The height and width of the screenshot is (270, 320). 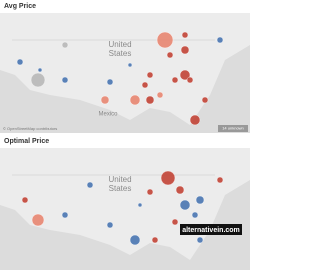 I want to click on watermark: alternativein.com, so click(x=211, y=230).